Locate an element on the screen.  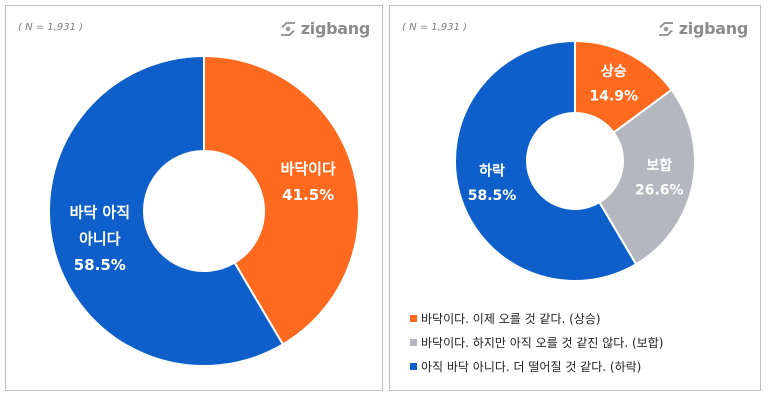
legend-label: 바닥이다. 이제 오를 것 같다. (상승) is located at coordinates (511, 318).